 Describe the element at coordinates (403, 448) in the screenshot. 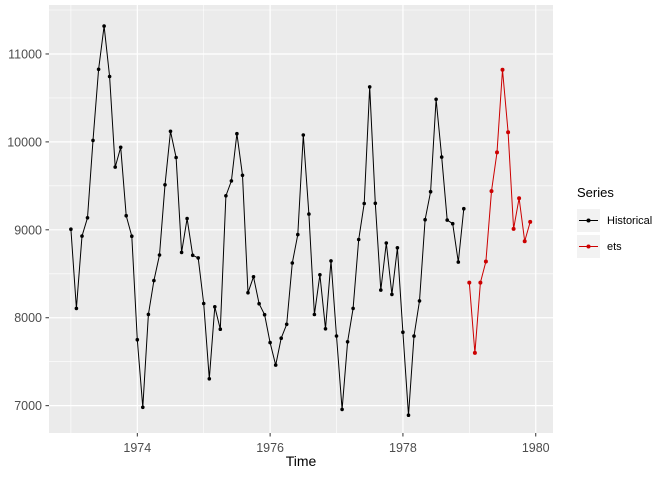

I see `svg-text: 1978` at that location.